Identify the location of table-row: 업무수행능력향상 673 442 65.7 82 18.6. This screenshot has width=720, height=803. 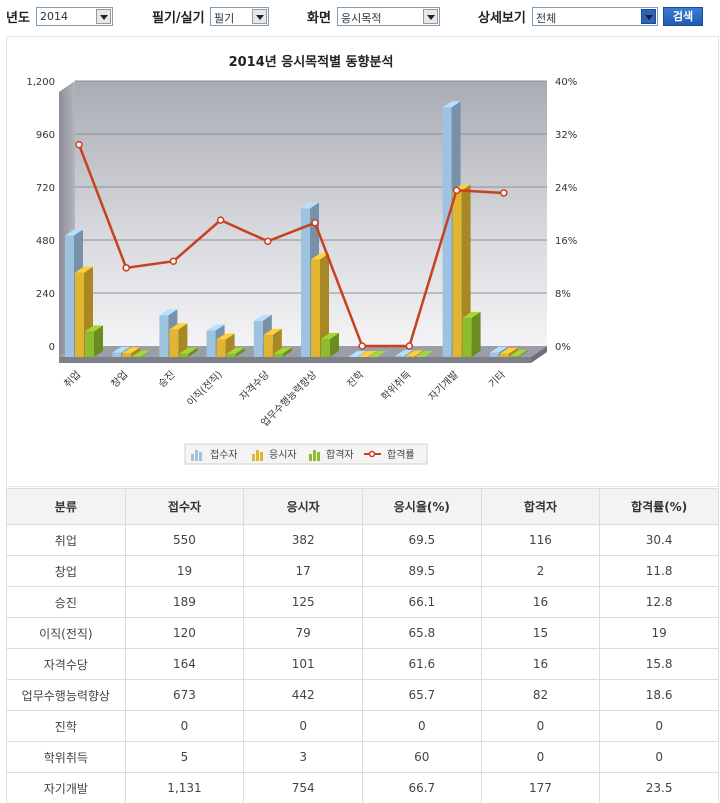
(362, 695).